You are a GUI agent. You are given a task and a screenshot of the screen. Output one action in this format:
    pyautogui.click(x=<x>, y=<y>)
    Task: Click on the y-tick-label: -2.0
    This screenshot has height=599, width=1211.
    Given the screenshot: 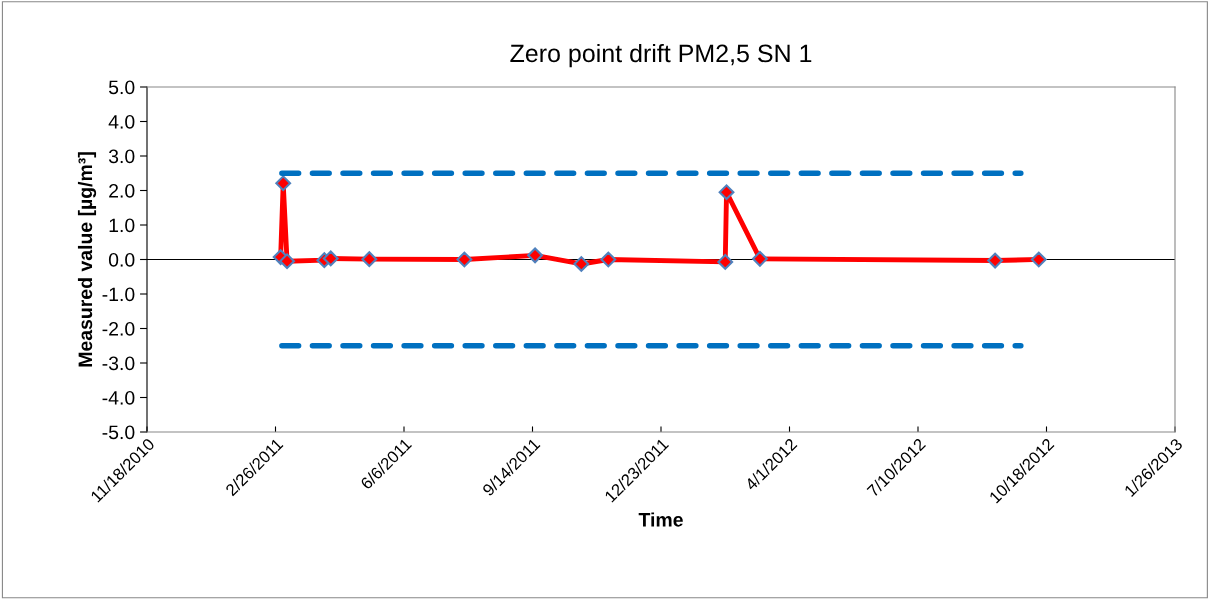 What is the action you would take?
    pyautogui.click(x=118, y=328)
    